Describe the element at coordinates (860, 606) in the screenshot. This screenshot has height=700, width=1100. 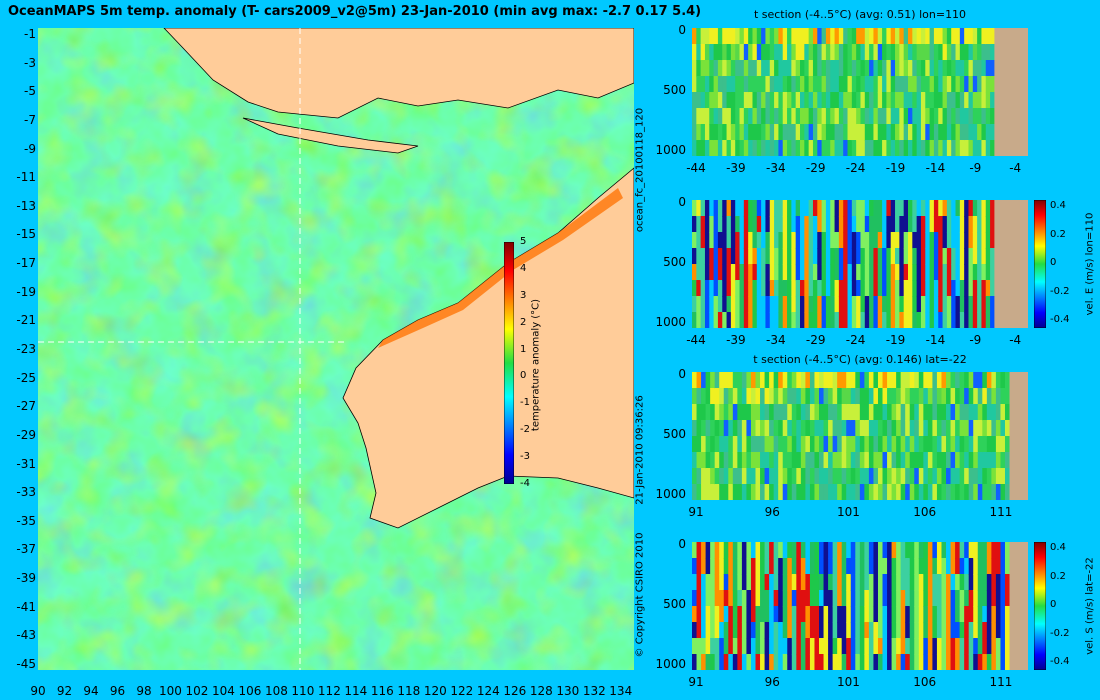
I see `section-plot-vel-s-section` at that location.